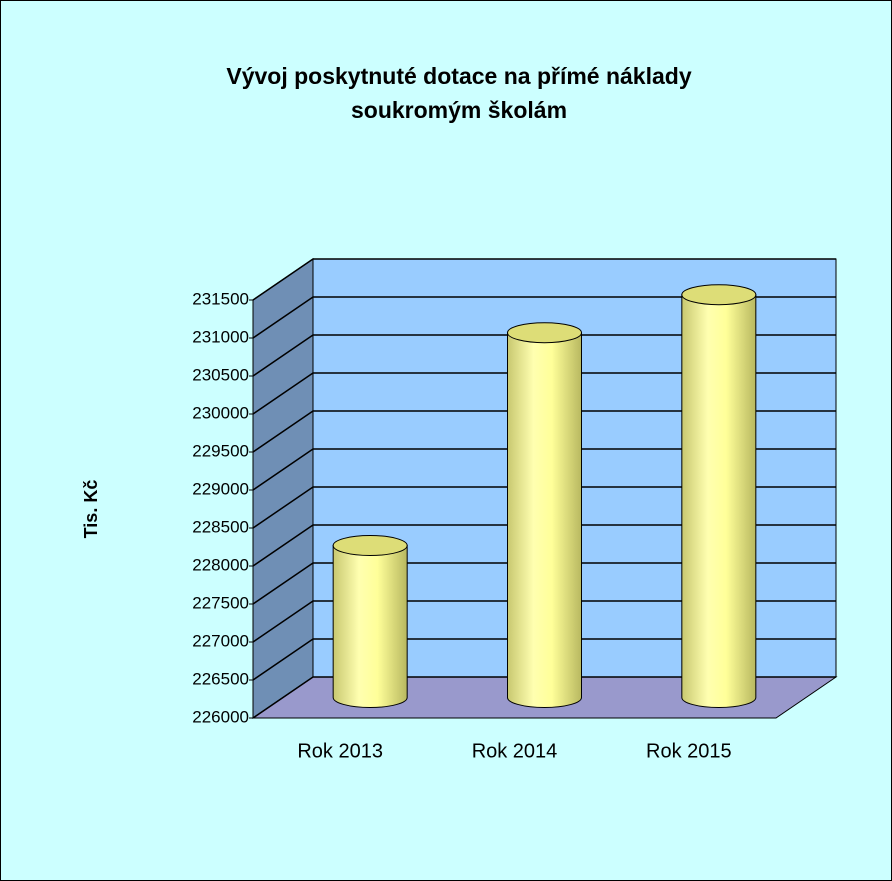 The width and height of the screenshot is (892, 881). What do you see at coordinates (220, 526) in the screenshot?
I see `y-tick-label: 228500` at bounding box center [220, 526].